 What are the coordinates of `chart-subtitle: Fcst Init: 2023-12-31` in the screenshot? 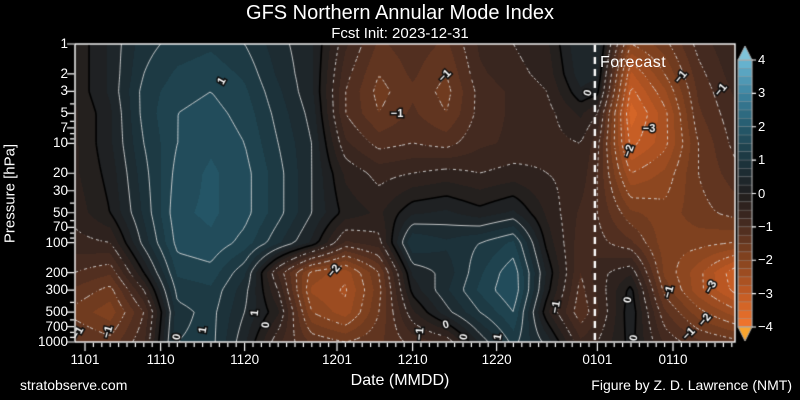 It's located at (400, 33).